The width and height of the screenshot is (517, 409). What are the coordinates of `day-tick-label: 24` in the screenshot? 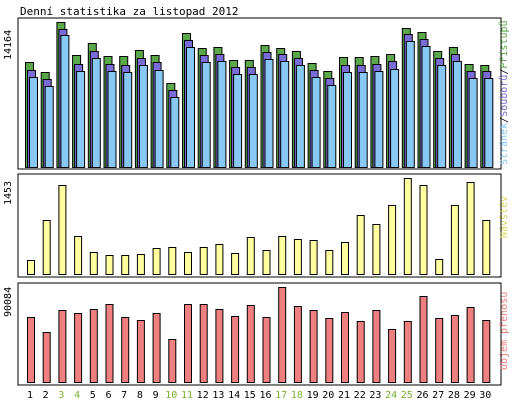 It's located at (391, 395).